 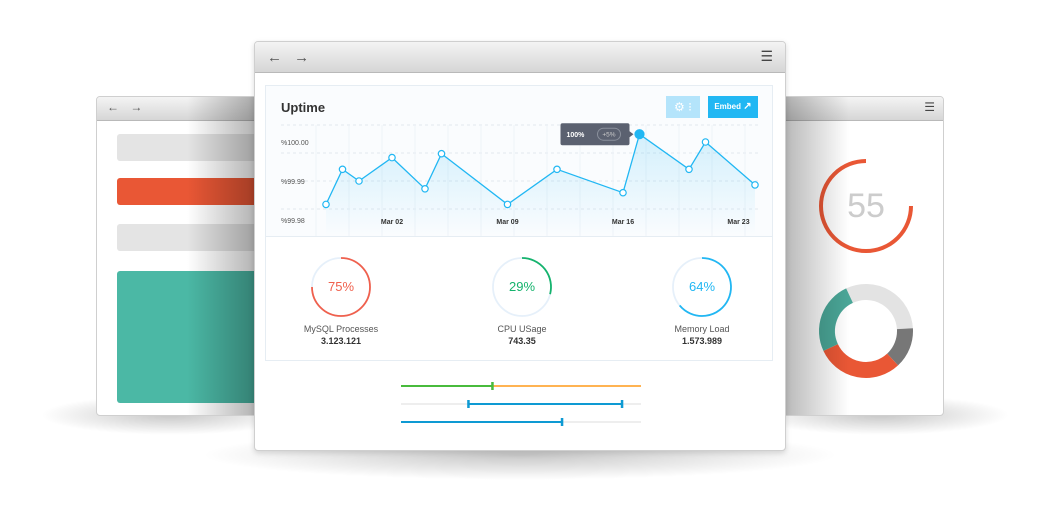 What do you see at coordinates (861, 109) in the screenshot?
I see `title-bar: ☰` at bounding box center [861, 109].